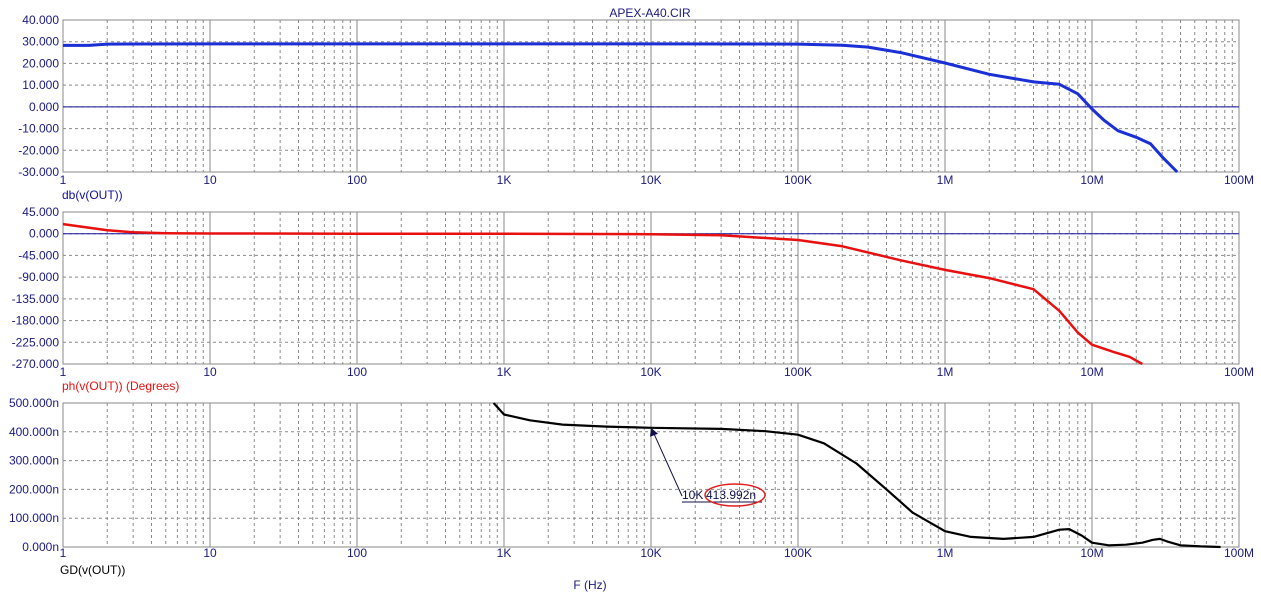 The height and width of the screenshot is (602, 1261). What do you see at coordinates (731, 495) in the screenshot?
I see `annotation-value-label: 413.992n` at bounding box center [731, 495].